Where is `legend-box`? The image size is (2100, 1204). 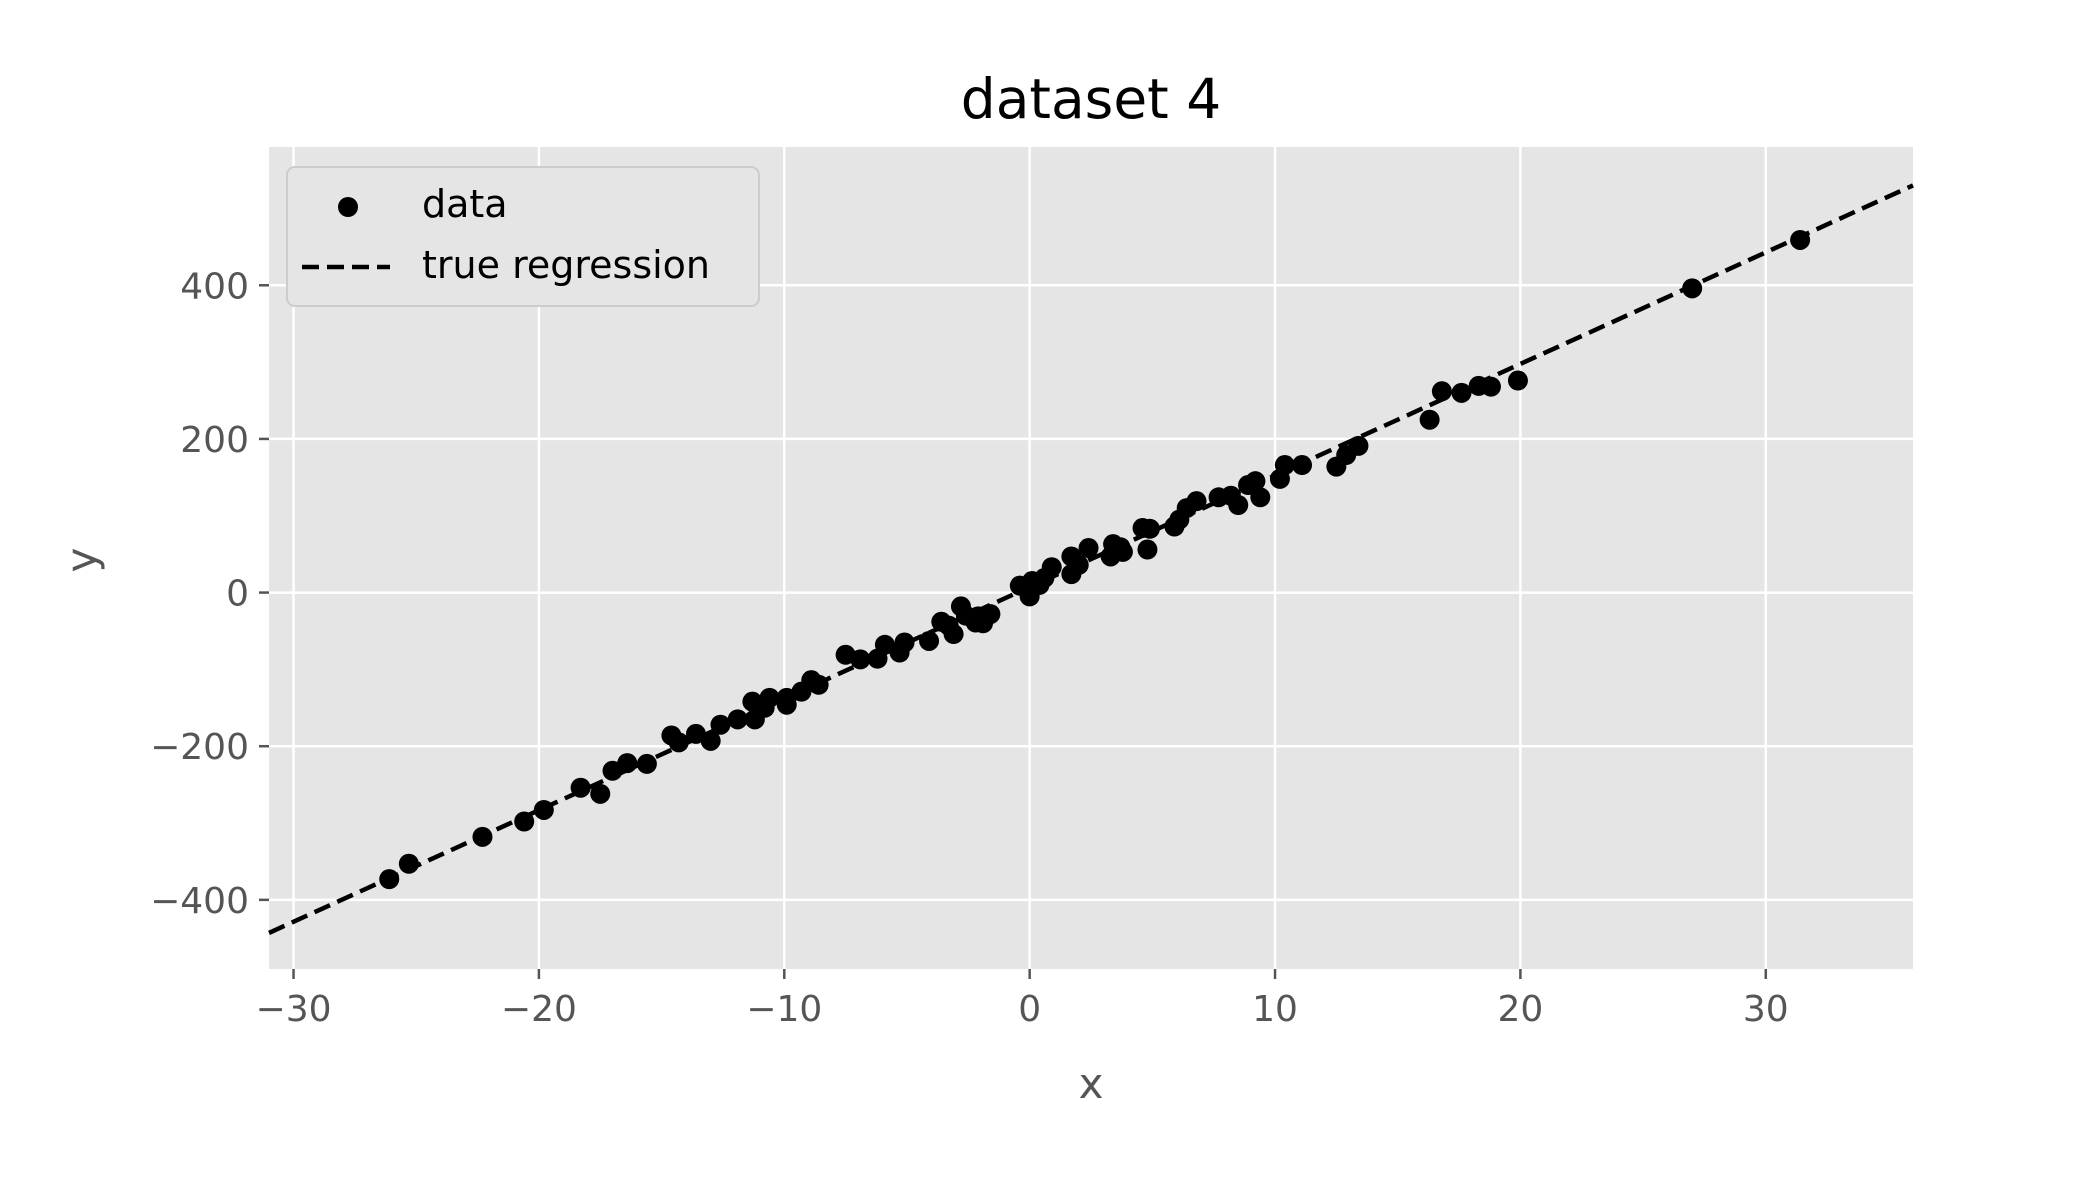 legend-box is located at coordinates (523, 236).